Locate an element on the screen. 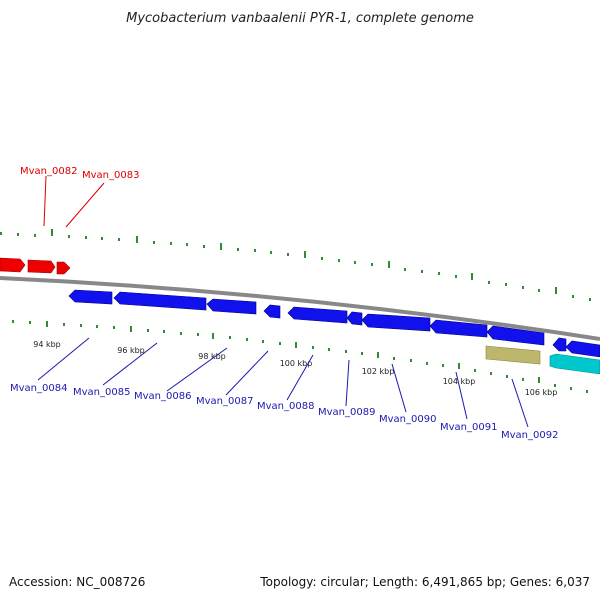  gene-label-reverse: Mvan_0088 is located at coordinates (285, 406).